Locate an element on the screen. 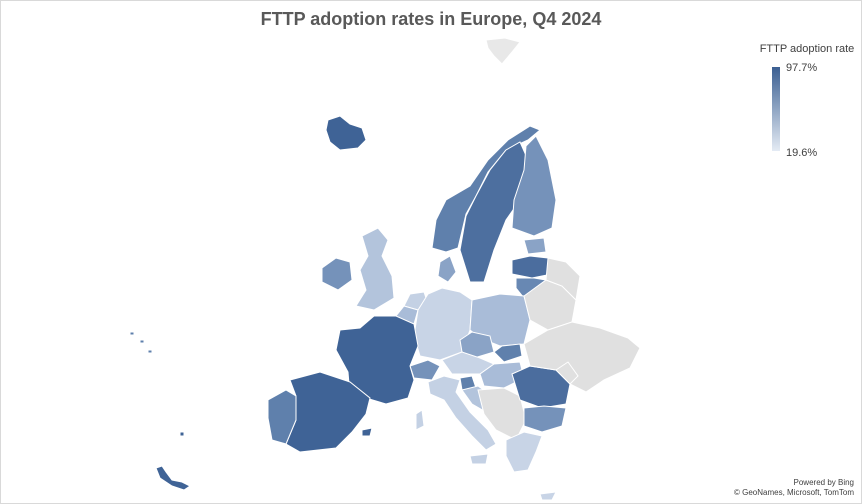  region-azores is located at coordinates (141, 342).